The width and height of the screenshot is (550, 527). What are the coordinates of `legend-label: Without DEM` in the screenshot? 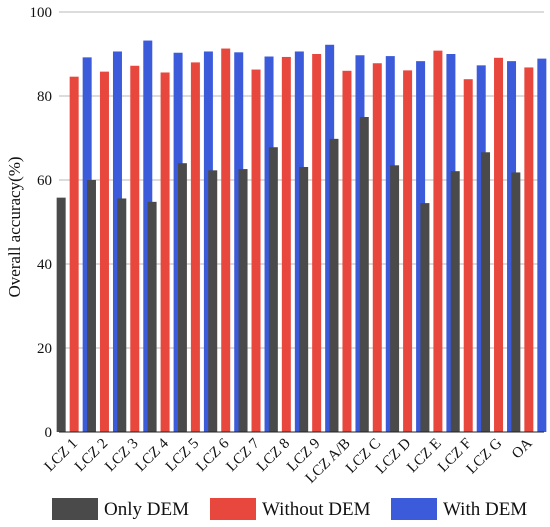 It's located at (316, 509).